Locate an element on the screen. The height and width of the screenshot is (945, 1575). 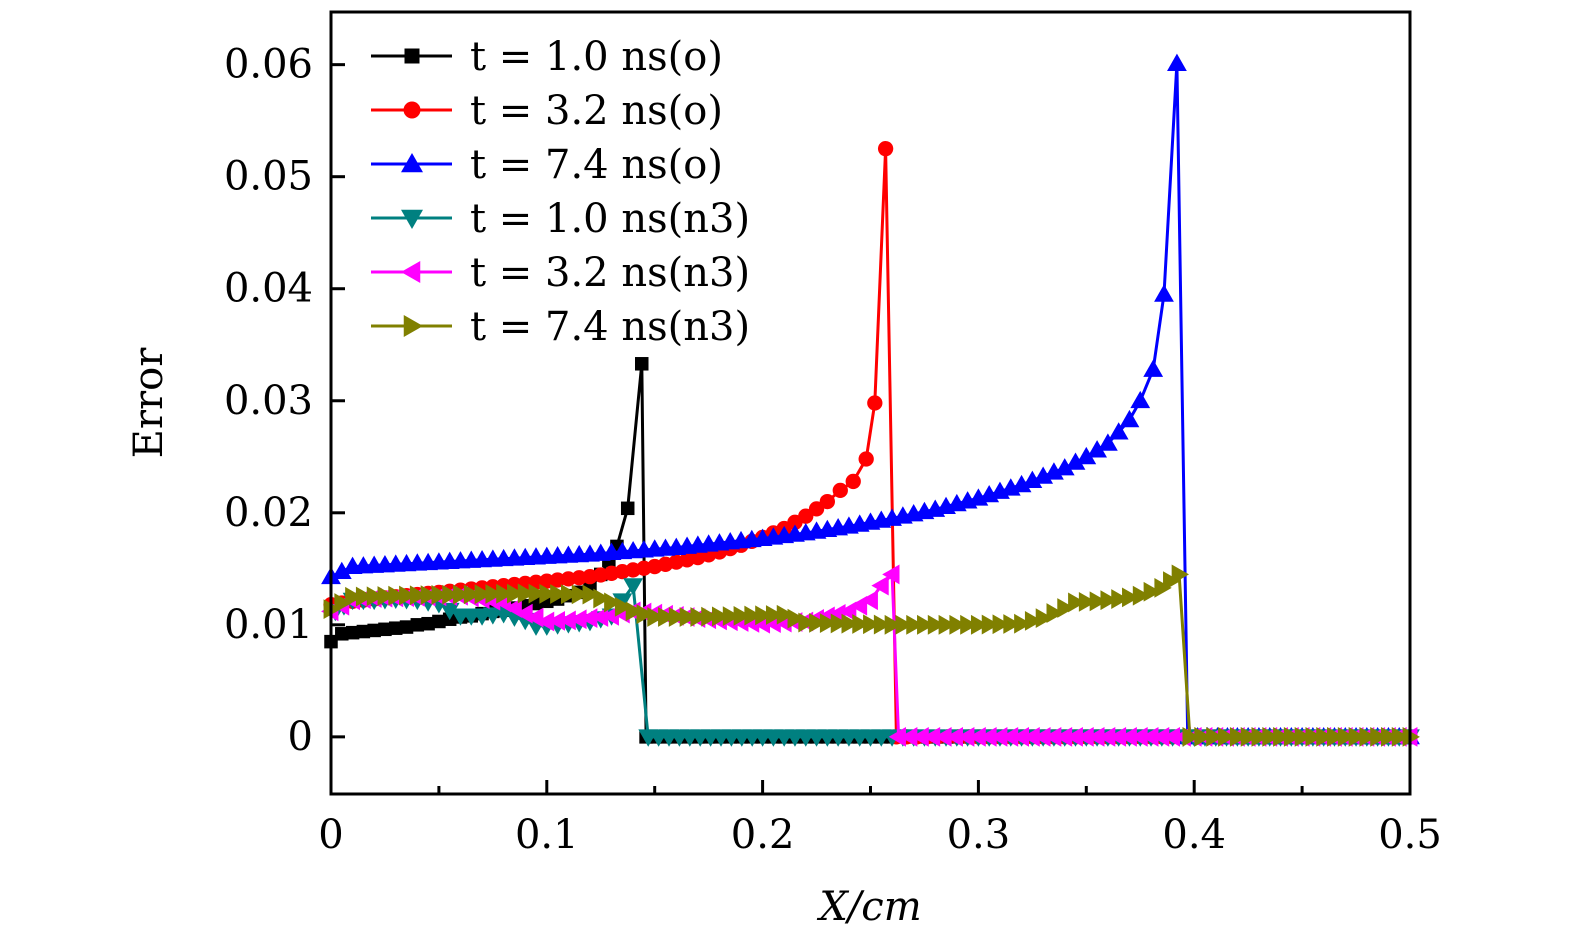
x-tick-label: 0.4 is located at coordinates (1194, 835).